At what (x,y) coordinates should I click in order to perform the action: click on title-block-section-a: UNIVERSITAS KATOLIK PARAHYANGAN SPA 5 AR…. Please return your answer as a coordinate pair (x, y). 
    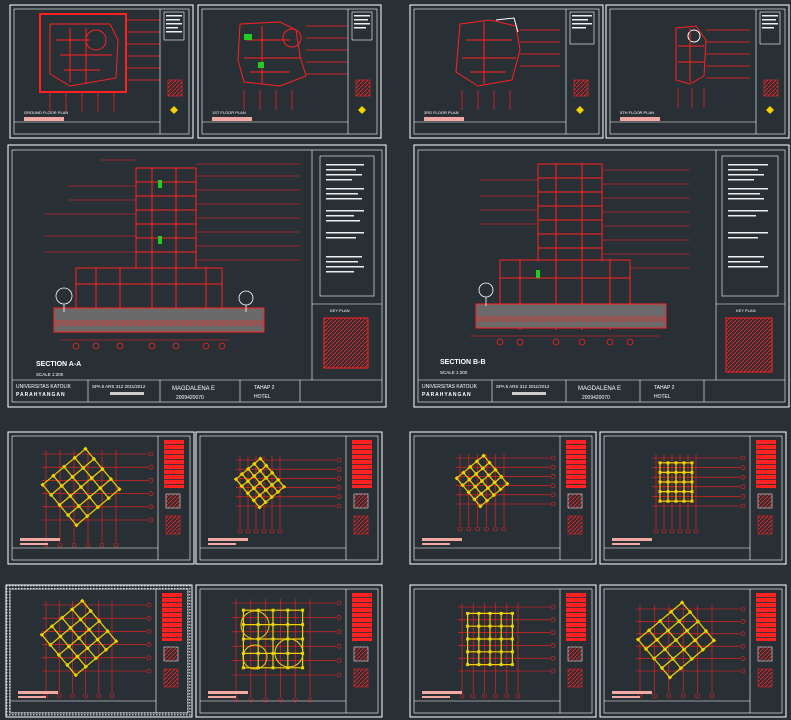
    Looking at the image, I should click on (197, 390).